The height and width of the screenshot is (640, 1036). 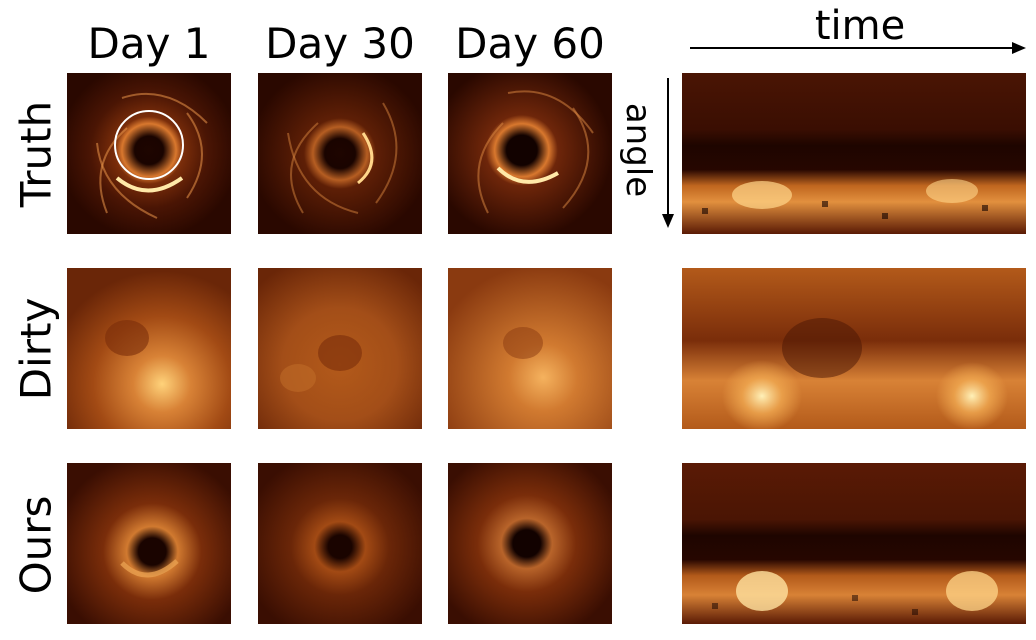 What do you see at coordinates (340, 543) in the screenshot?
I see `ours-day-30-image` at bounding box center [340, 543].